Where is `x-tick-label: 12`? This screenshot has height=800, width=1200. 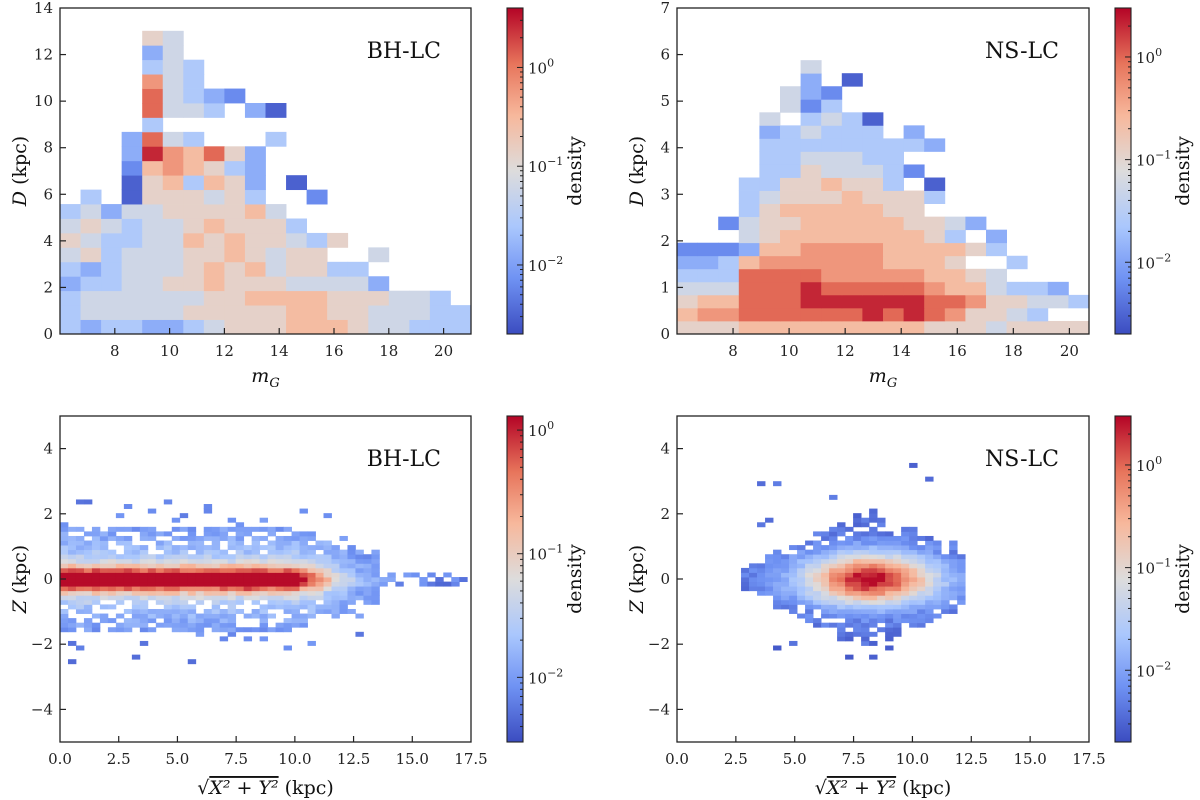 x-tick-label: 12 is located at coordinates (224, 351).